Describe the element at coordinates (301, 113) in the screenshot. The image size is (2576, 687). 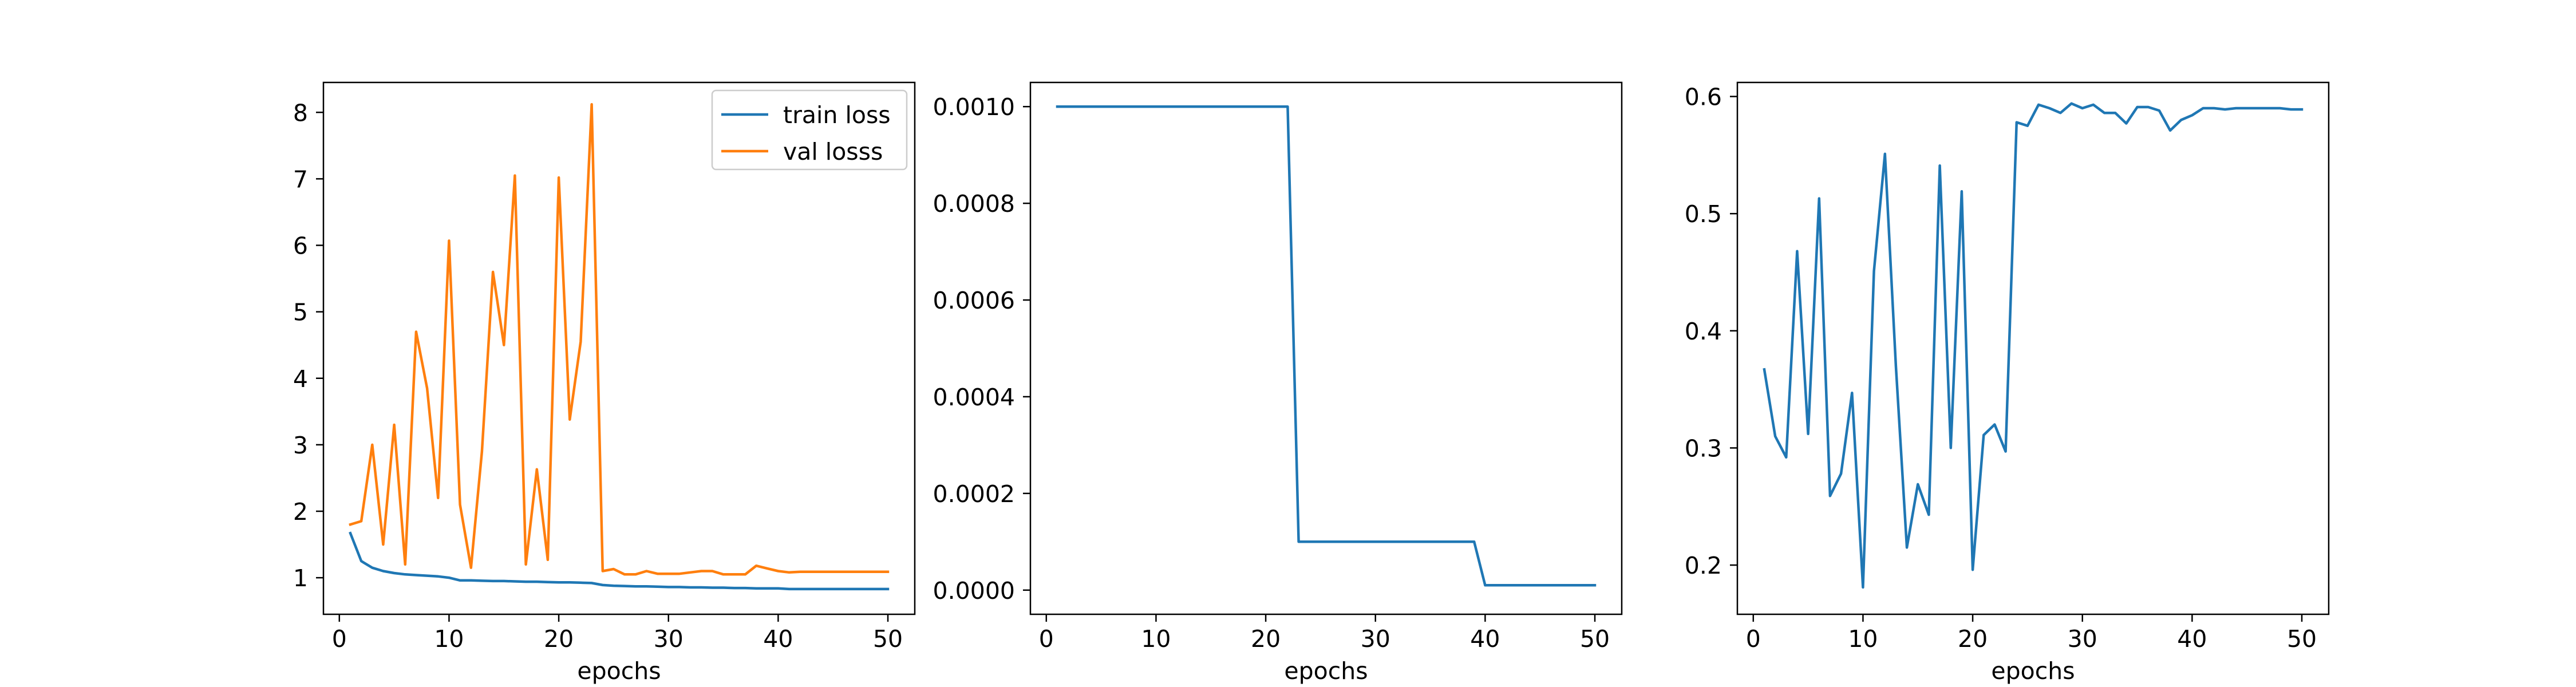
I see `loss-y-tick-label: 8` at that location.